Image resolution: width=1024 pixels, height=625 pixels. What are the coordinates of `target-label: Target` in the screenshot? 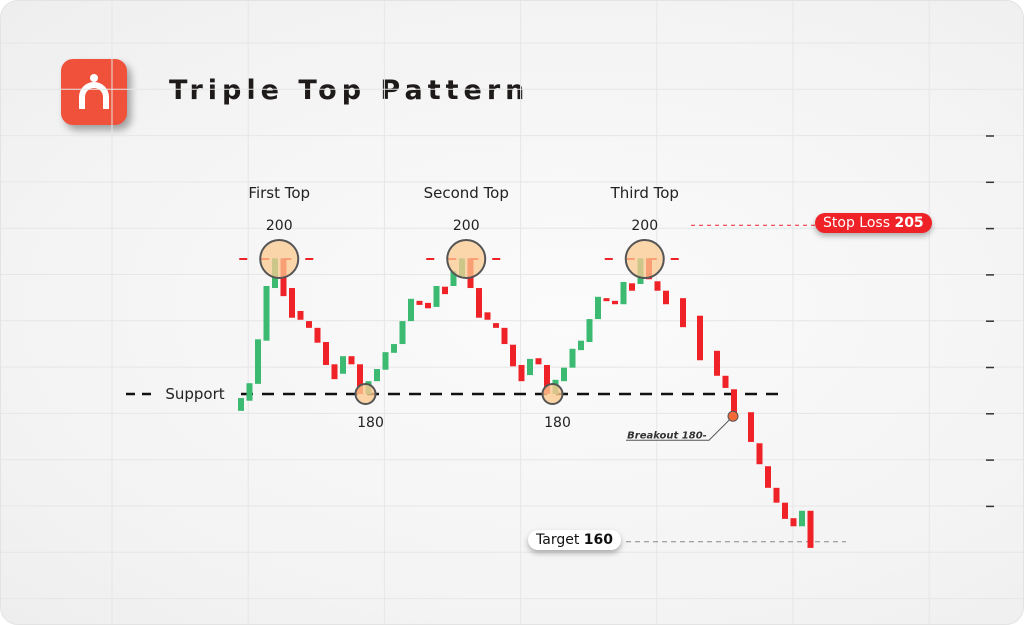 It's located at (558, 539).